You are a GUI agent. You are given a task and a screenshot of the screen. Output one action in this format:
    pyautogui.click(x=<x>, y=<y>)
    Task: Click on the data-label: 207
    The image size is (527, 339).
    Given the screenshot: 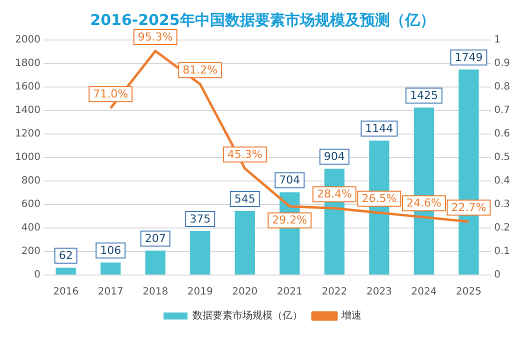 What is the action you would take?
    pyautogui.click(x=155, y=239)
    